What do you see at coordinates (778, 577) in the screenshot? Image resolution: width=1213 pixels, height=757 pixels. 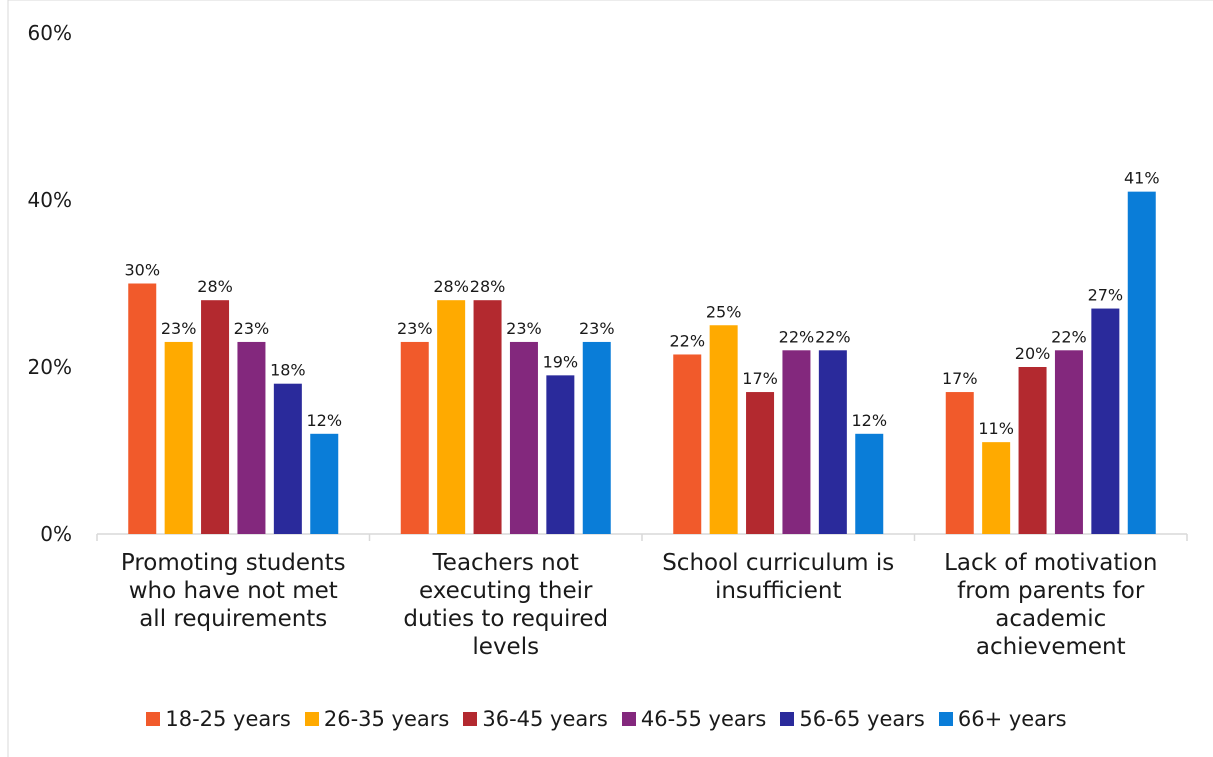 I see `category-label: School curriculum is insufficient` at bounding box center [778, 577].